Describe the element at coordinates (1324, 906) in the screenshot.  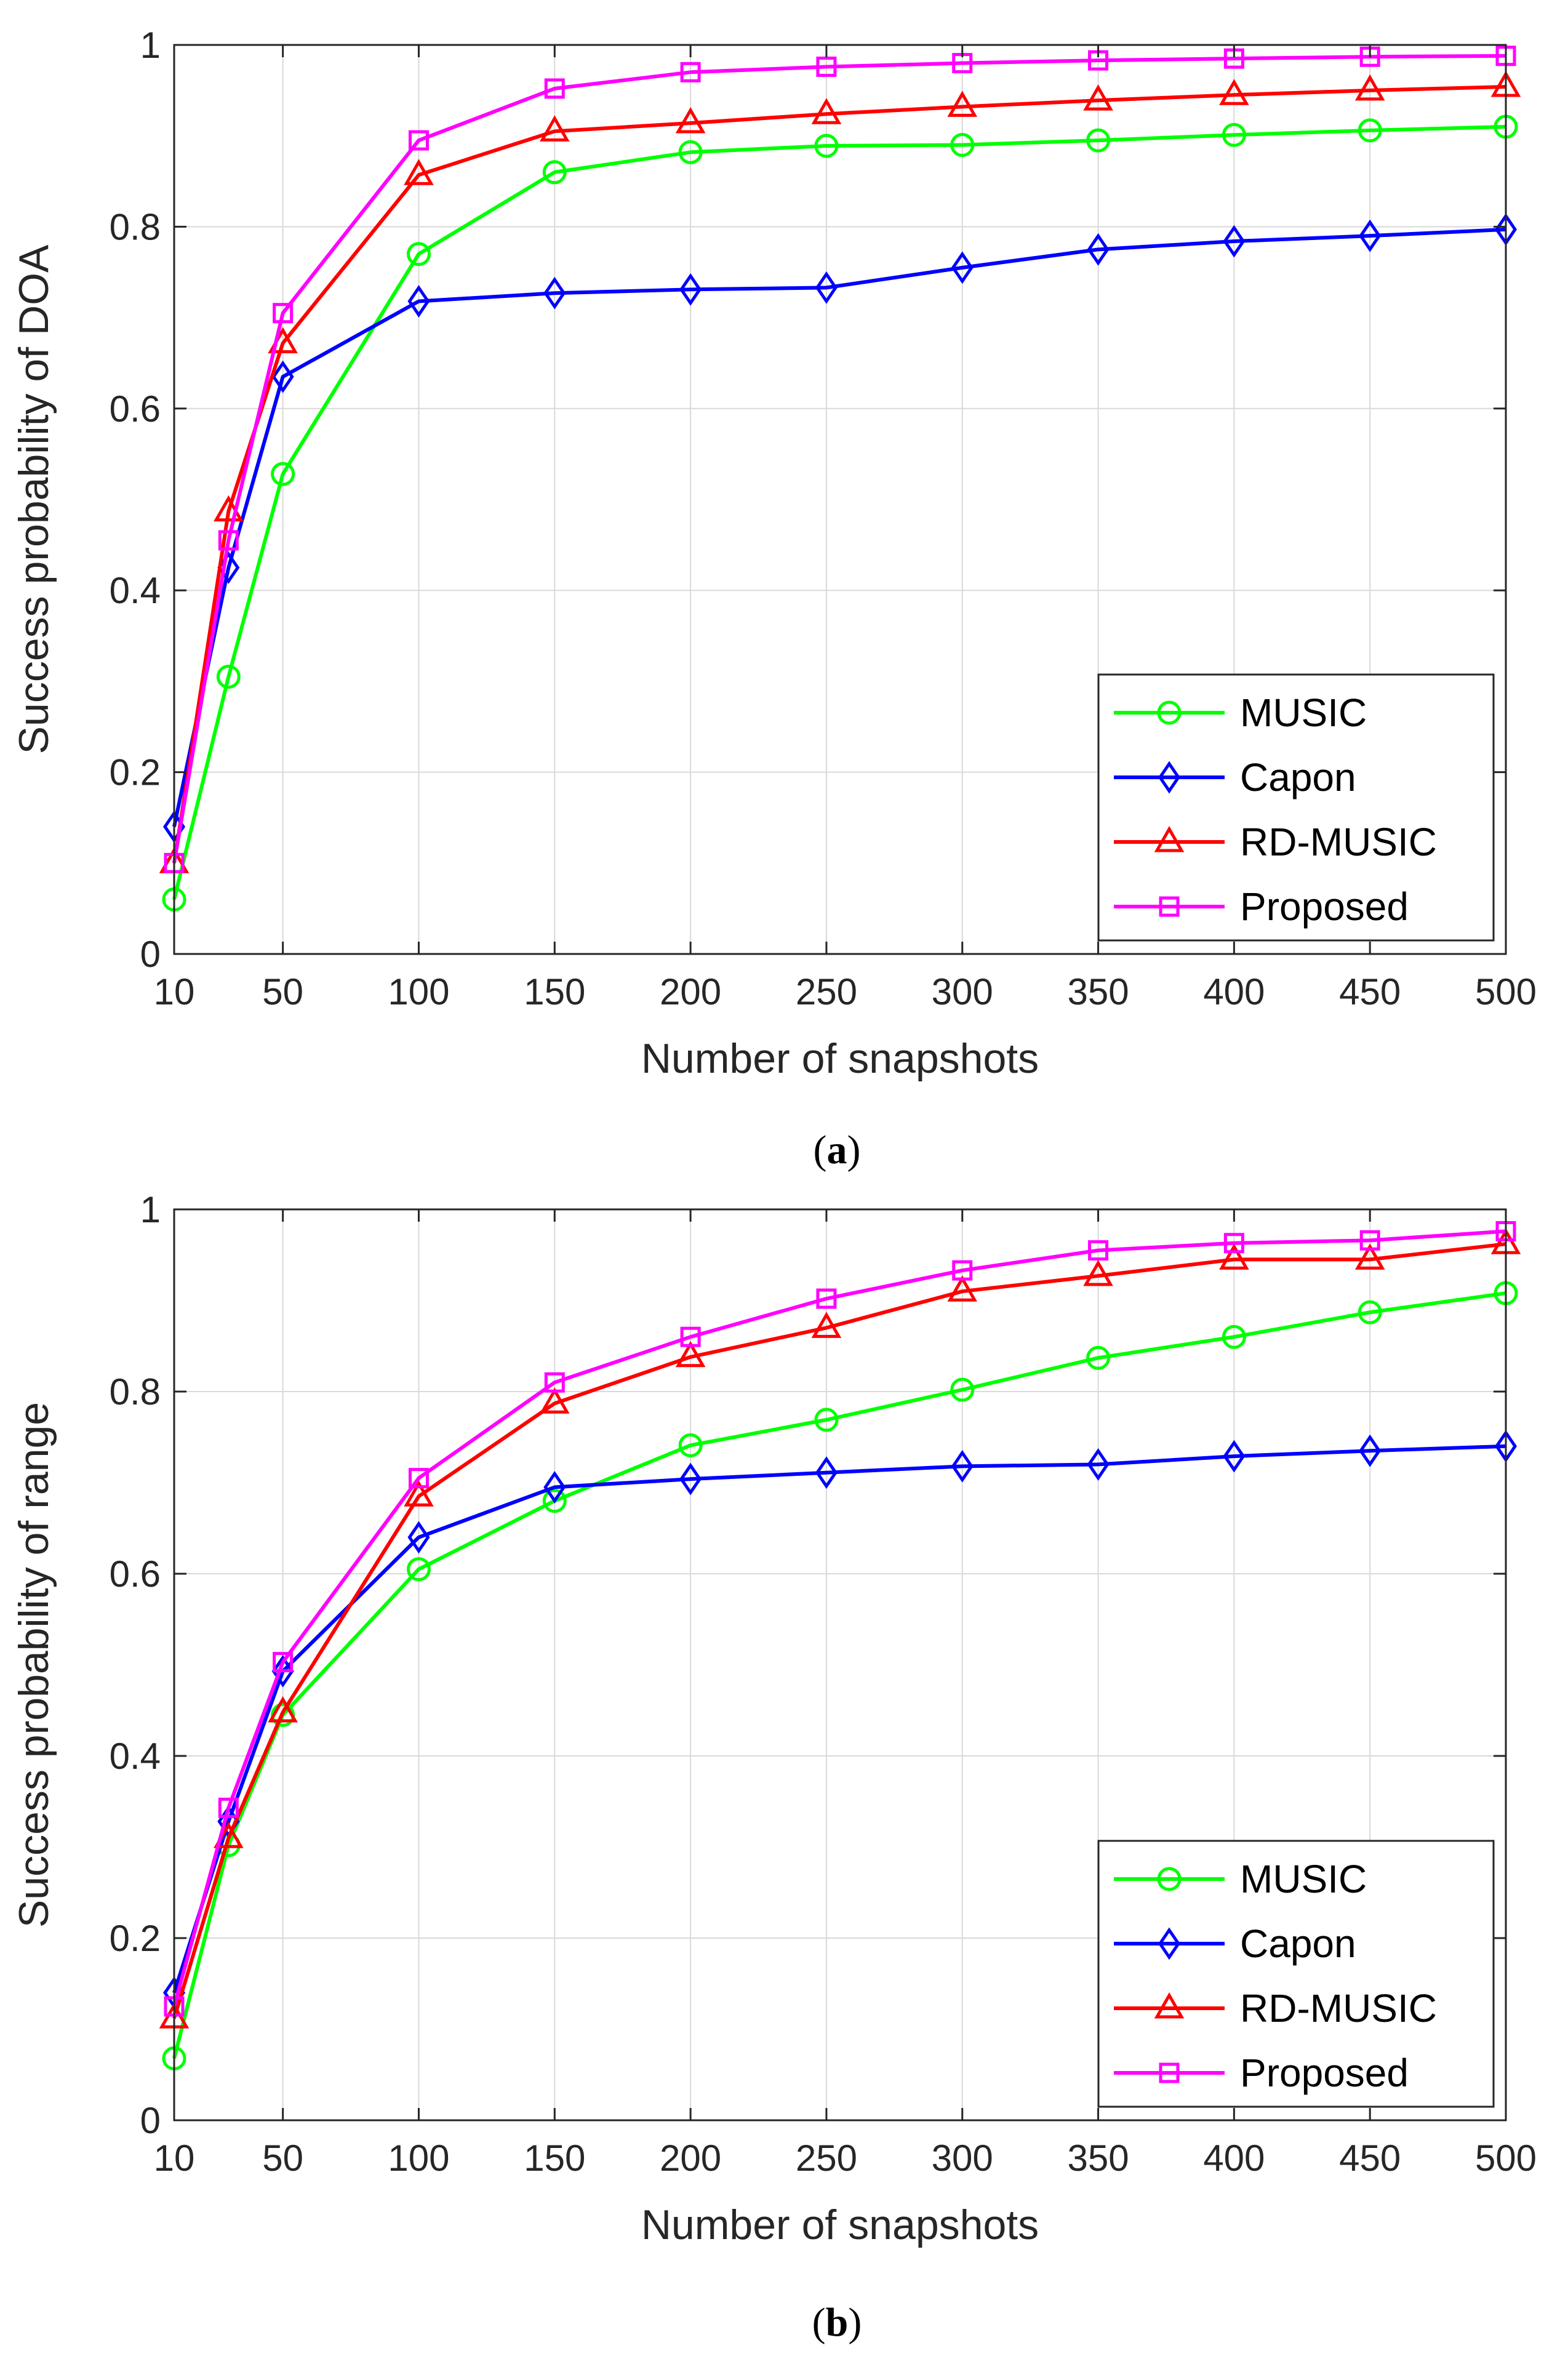
I see `legend-label-proposed: Proposed` at that location.